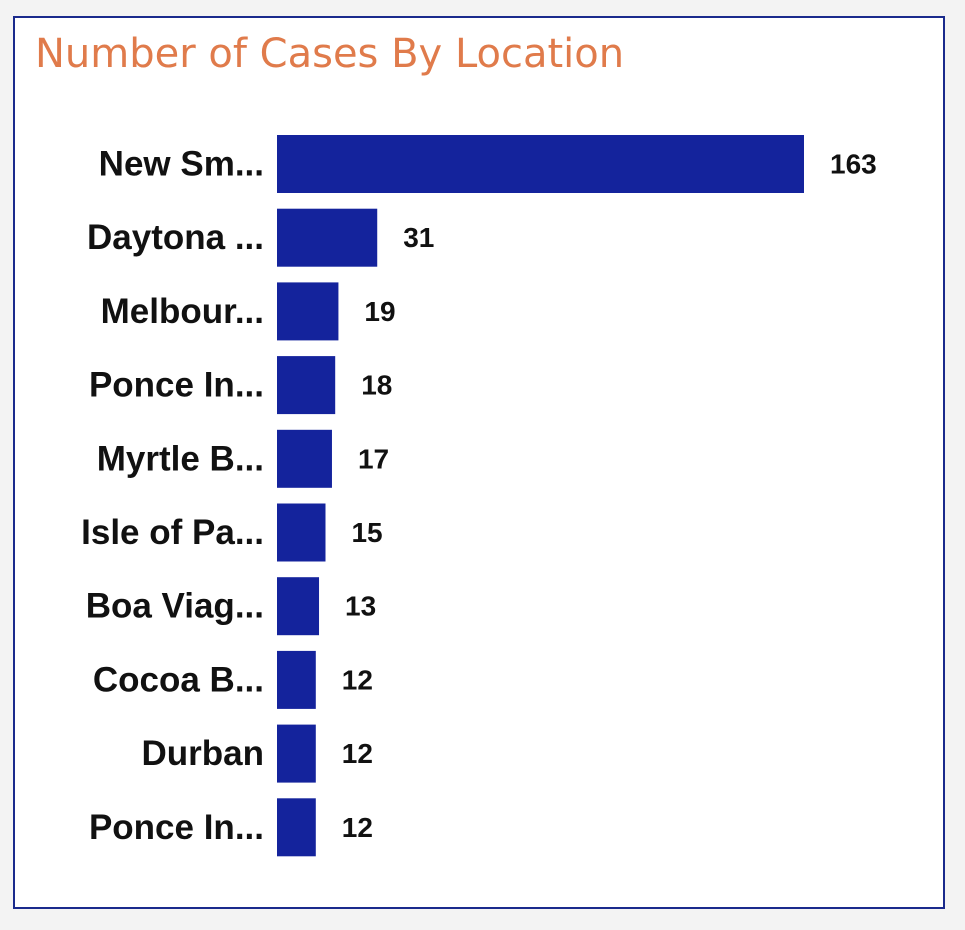 The height and width of the screenshot is (930, 965). Describe the element at coordinates (203, 753) in the screenshot. I see `category-label: Durban` at that location.